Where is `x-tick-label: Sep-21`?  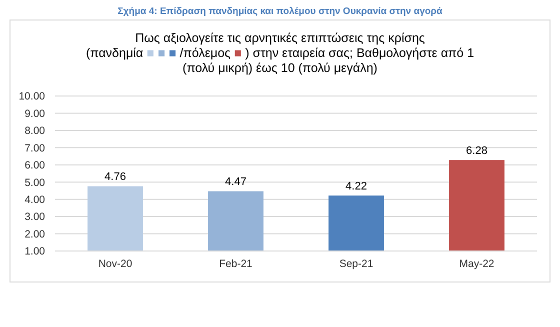
x-tick-label: Sep-21 is located at coordinates (356, 264).